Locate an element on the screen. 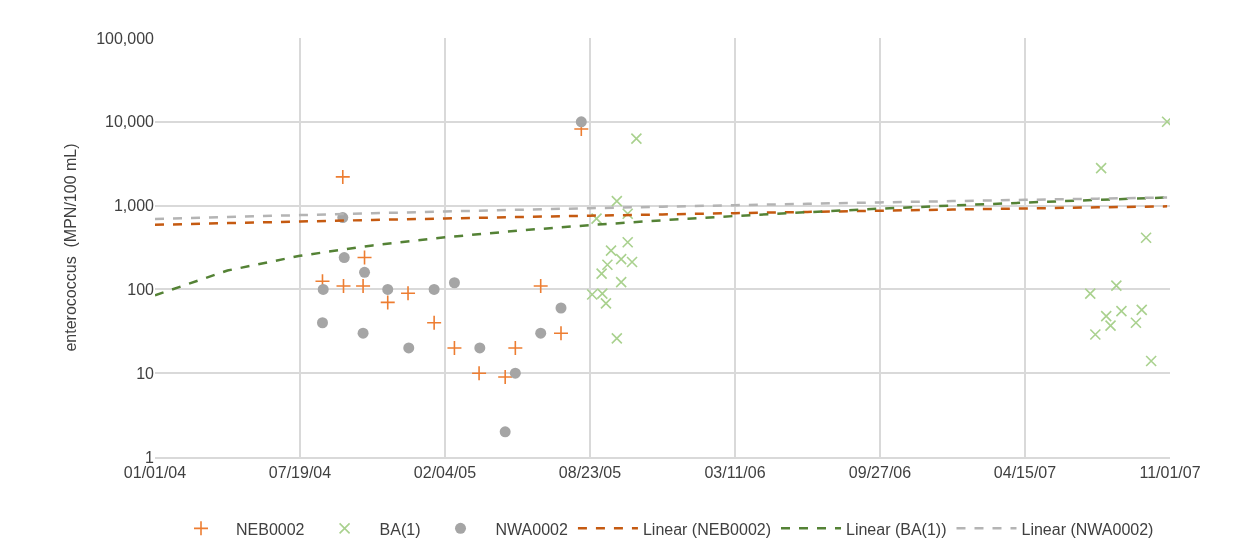  x-tick-label: 11/01/07 is located at coordinates (1170, 473).